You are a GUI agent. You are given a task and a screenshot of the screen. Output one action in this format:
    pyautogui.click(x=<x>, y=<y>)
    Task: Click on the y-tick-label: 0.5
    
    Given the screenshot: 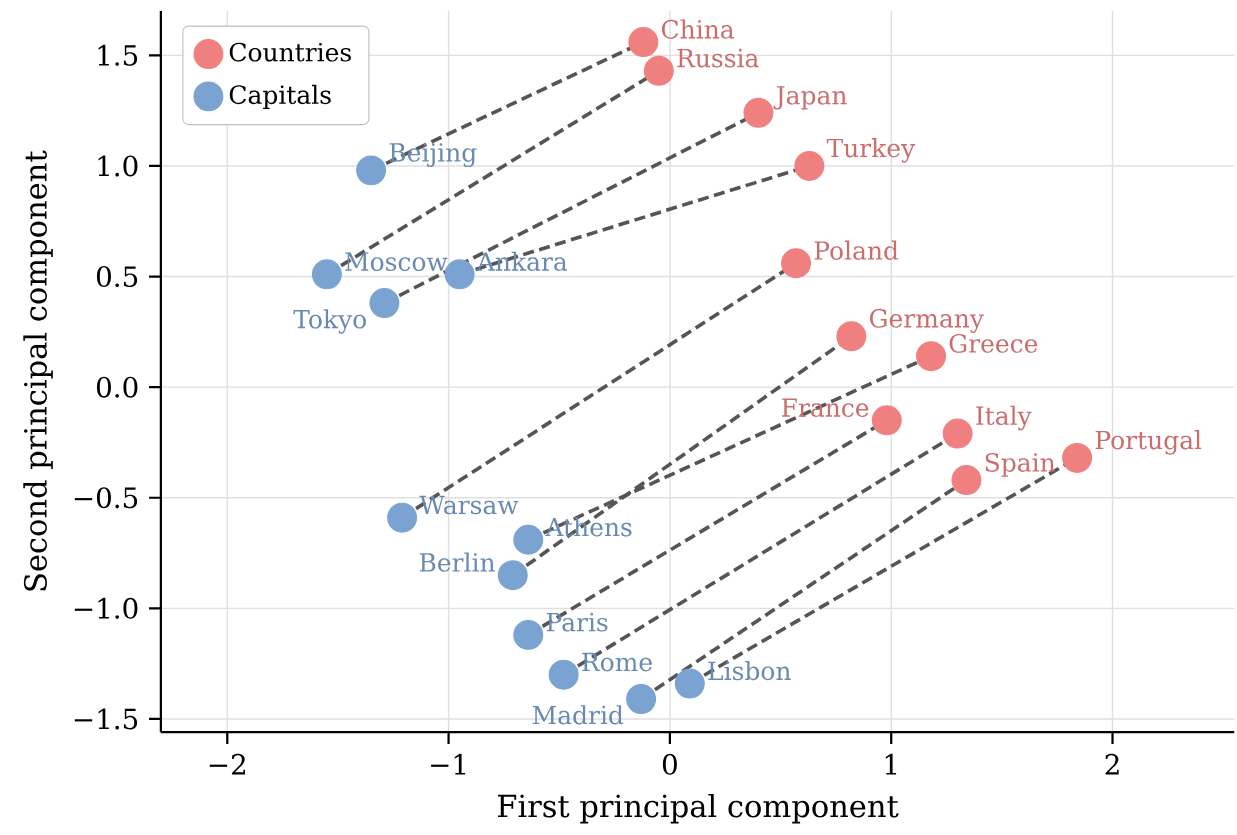 What is the action you would take?
    pyautogui.click(x=117, y=277)
    